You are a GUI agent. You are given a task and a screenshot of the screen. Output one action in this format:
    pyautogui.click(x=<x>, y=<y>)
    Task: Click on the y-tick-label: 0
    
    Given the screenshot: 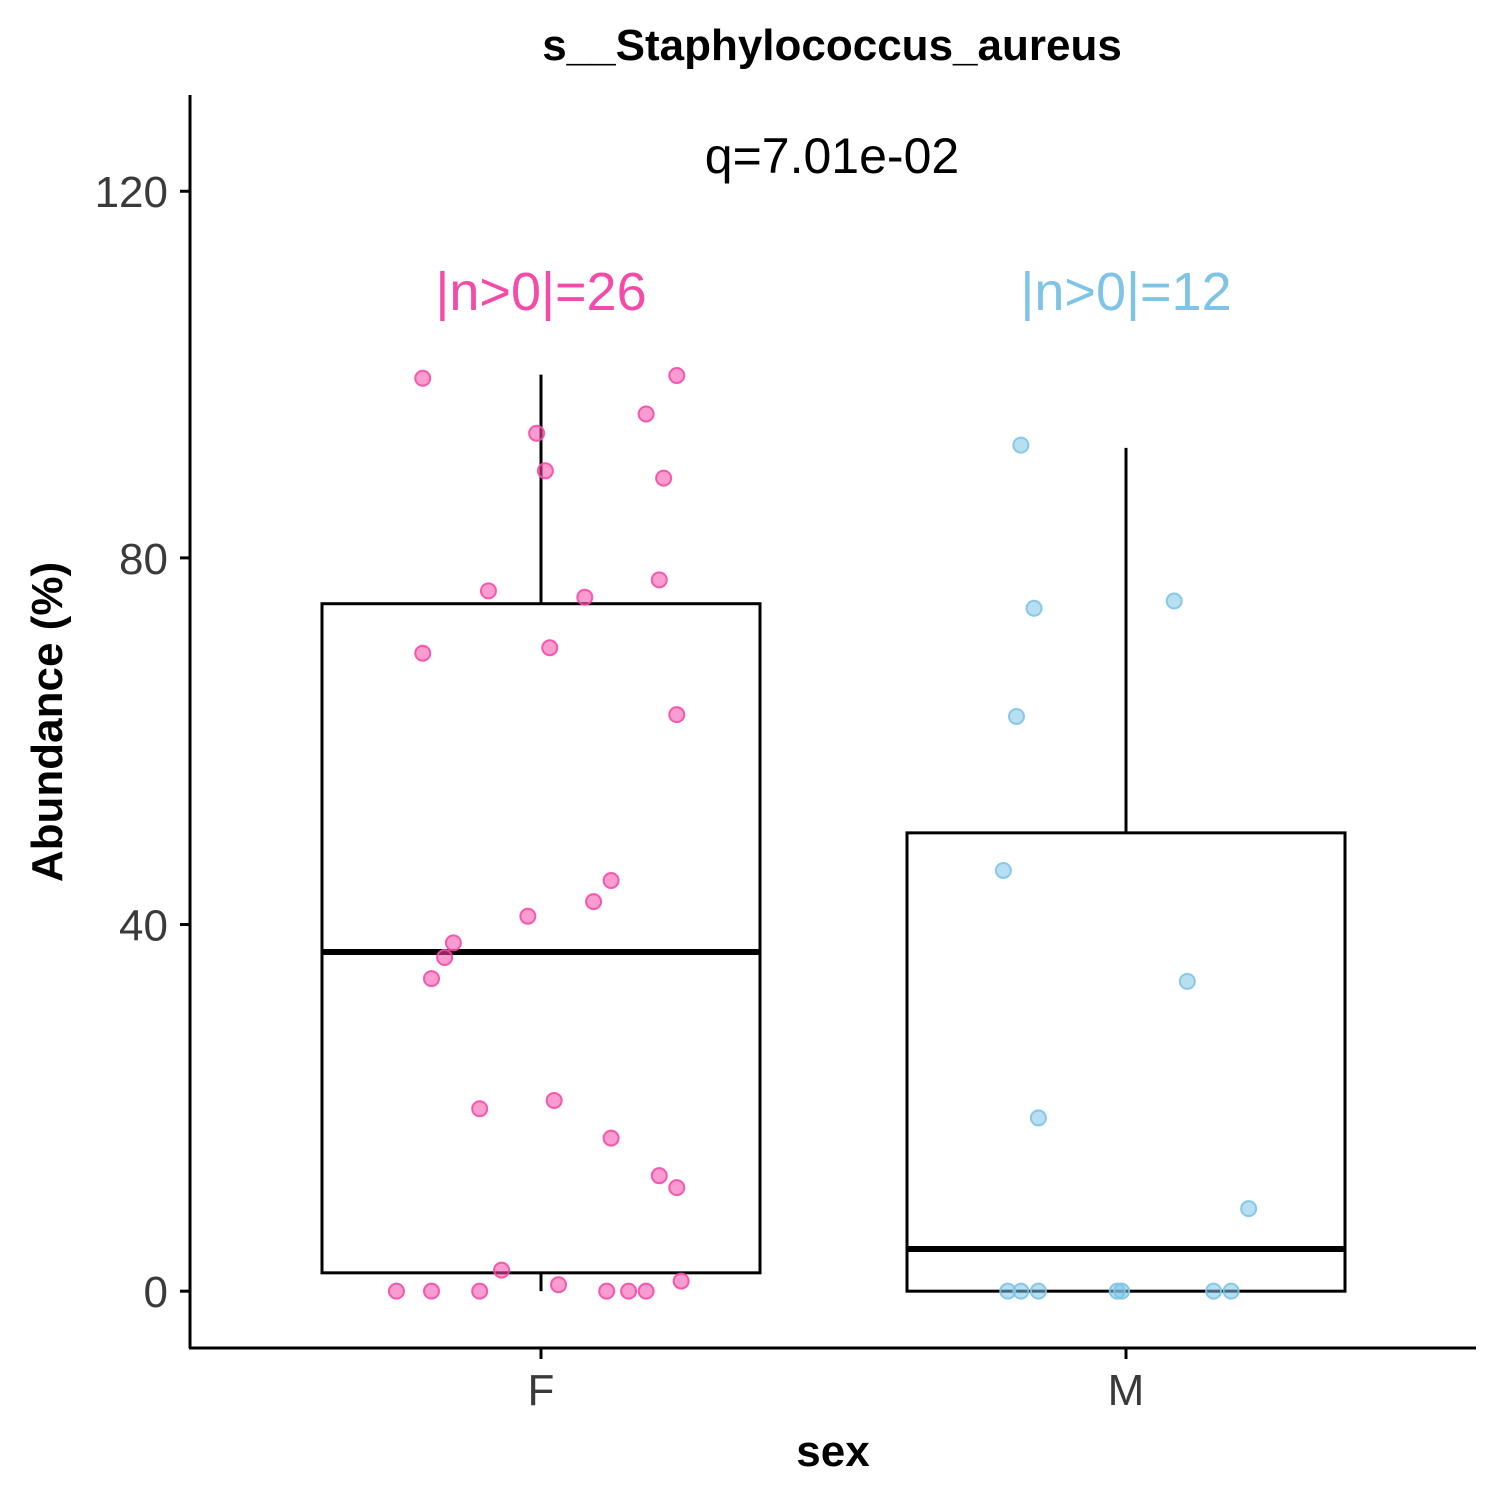 What is the action you would take?
    pyautogui.click(x=156, y=1292)
    